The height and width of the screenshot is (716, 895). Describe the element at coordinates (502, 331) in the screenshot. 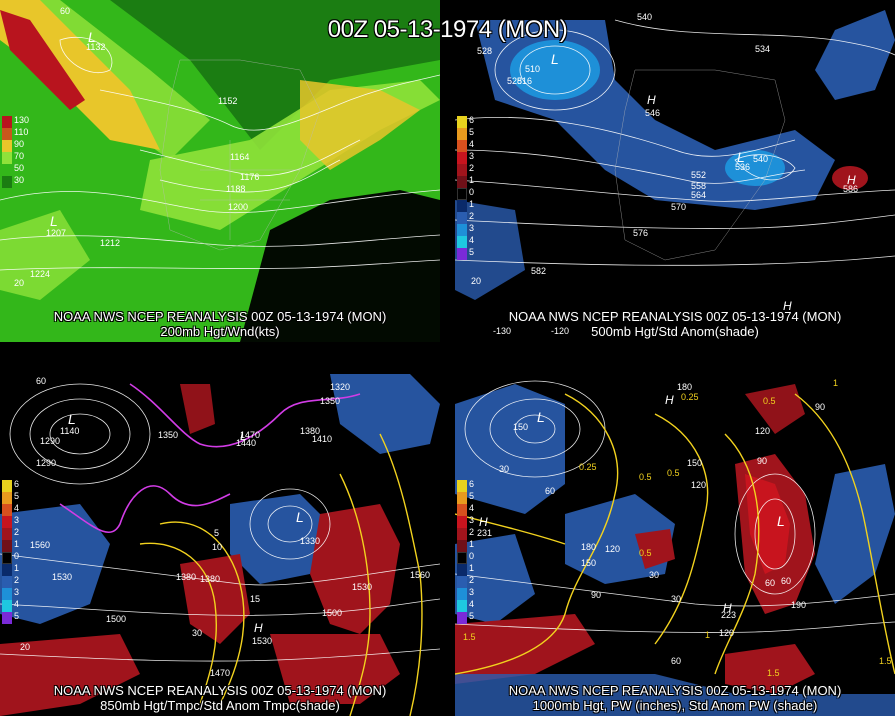

I see `map-label: -130` at that location.